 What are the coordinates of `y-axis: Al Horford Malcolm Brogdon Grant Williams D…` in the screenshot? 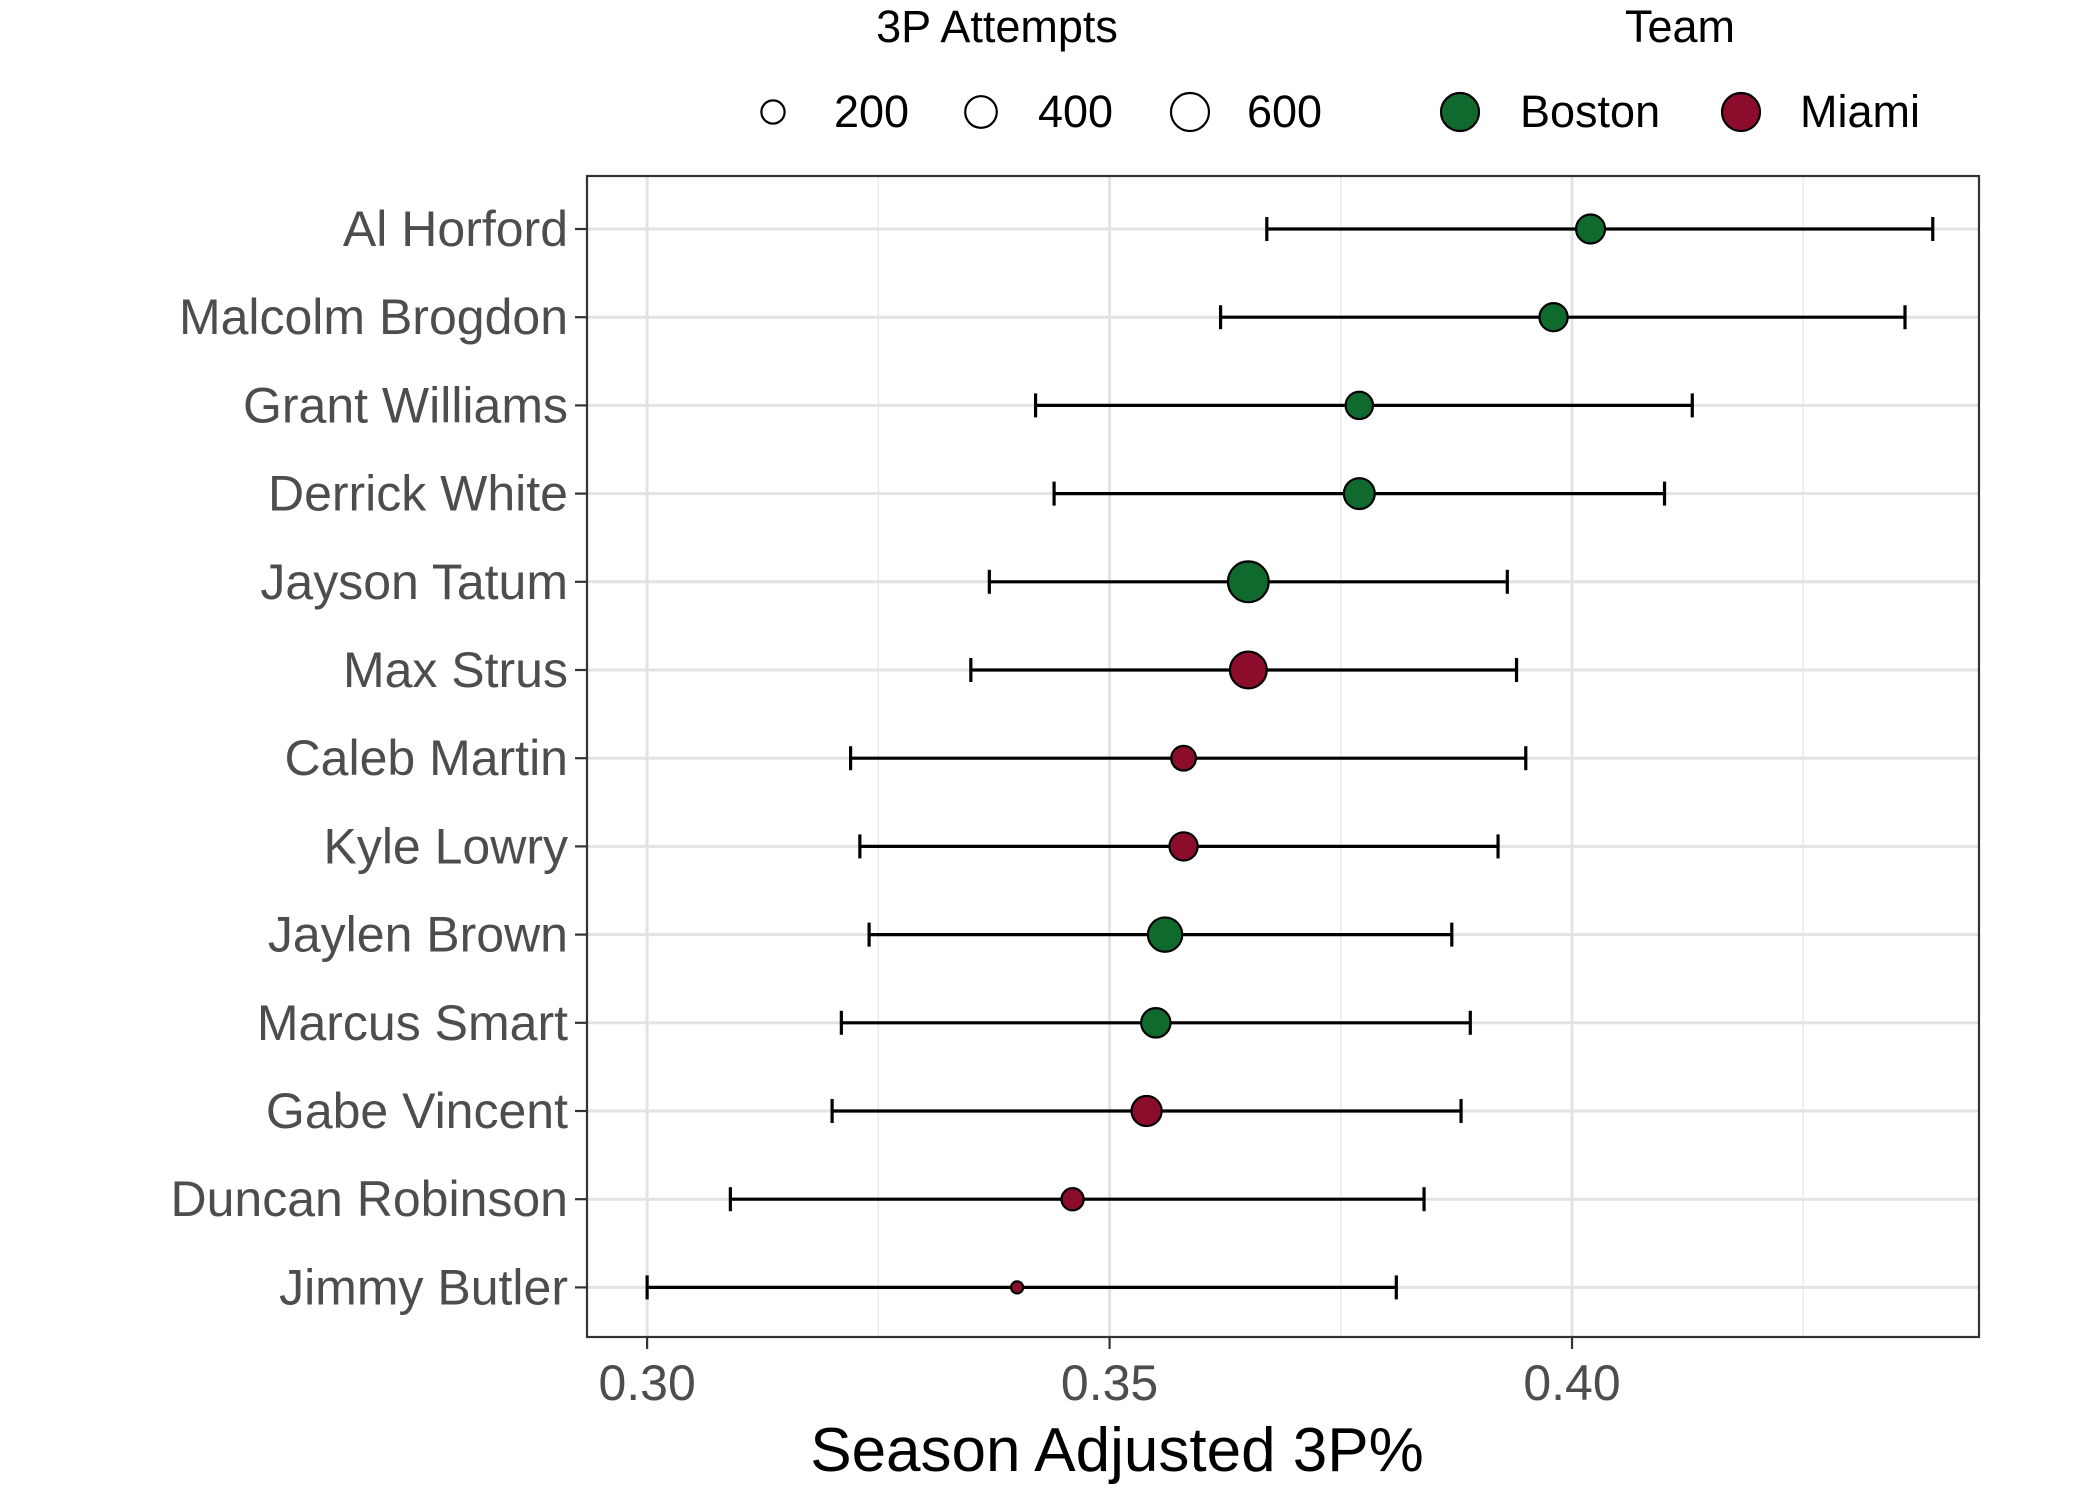 It's located at (379, 758).